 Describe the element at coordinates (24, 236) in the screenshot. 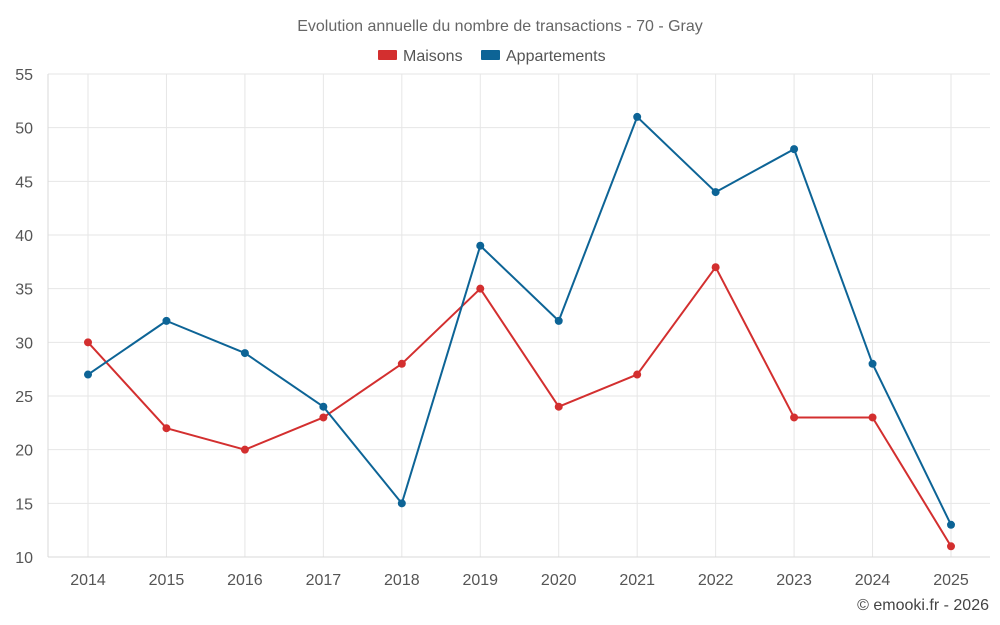

I see `y-tick-label: 40` at that location.